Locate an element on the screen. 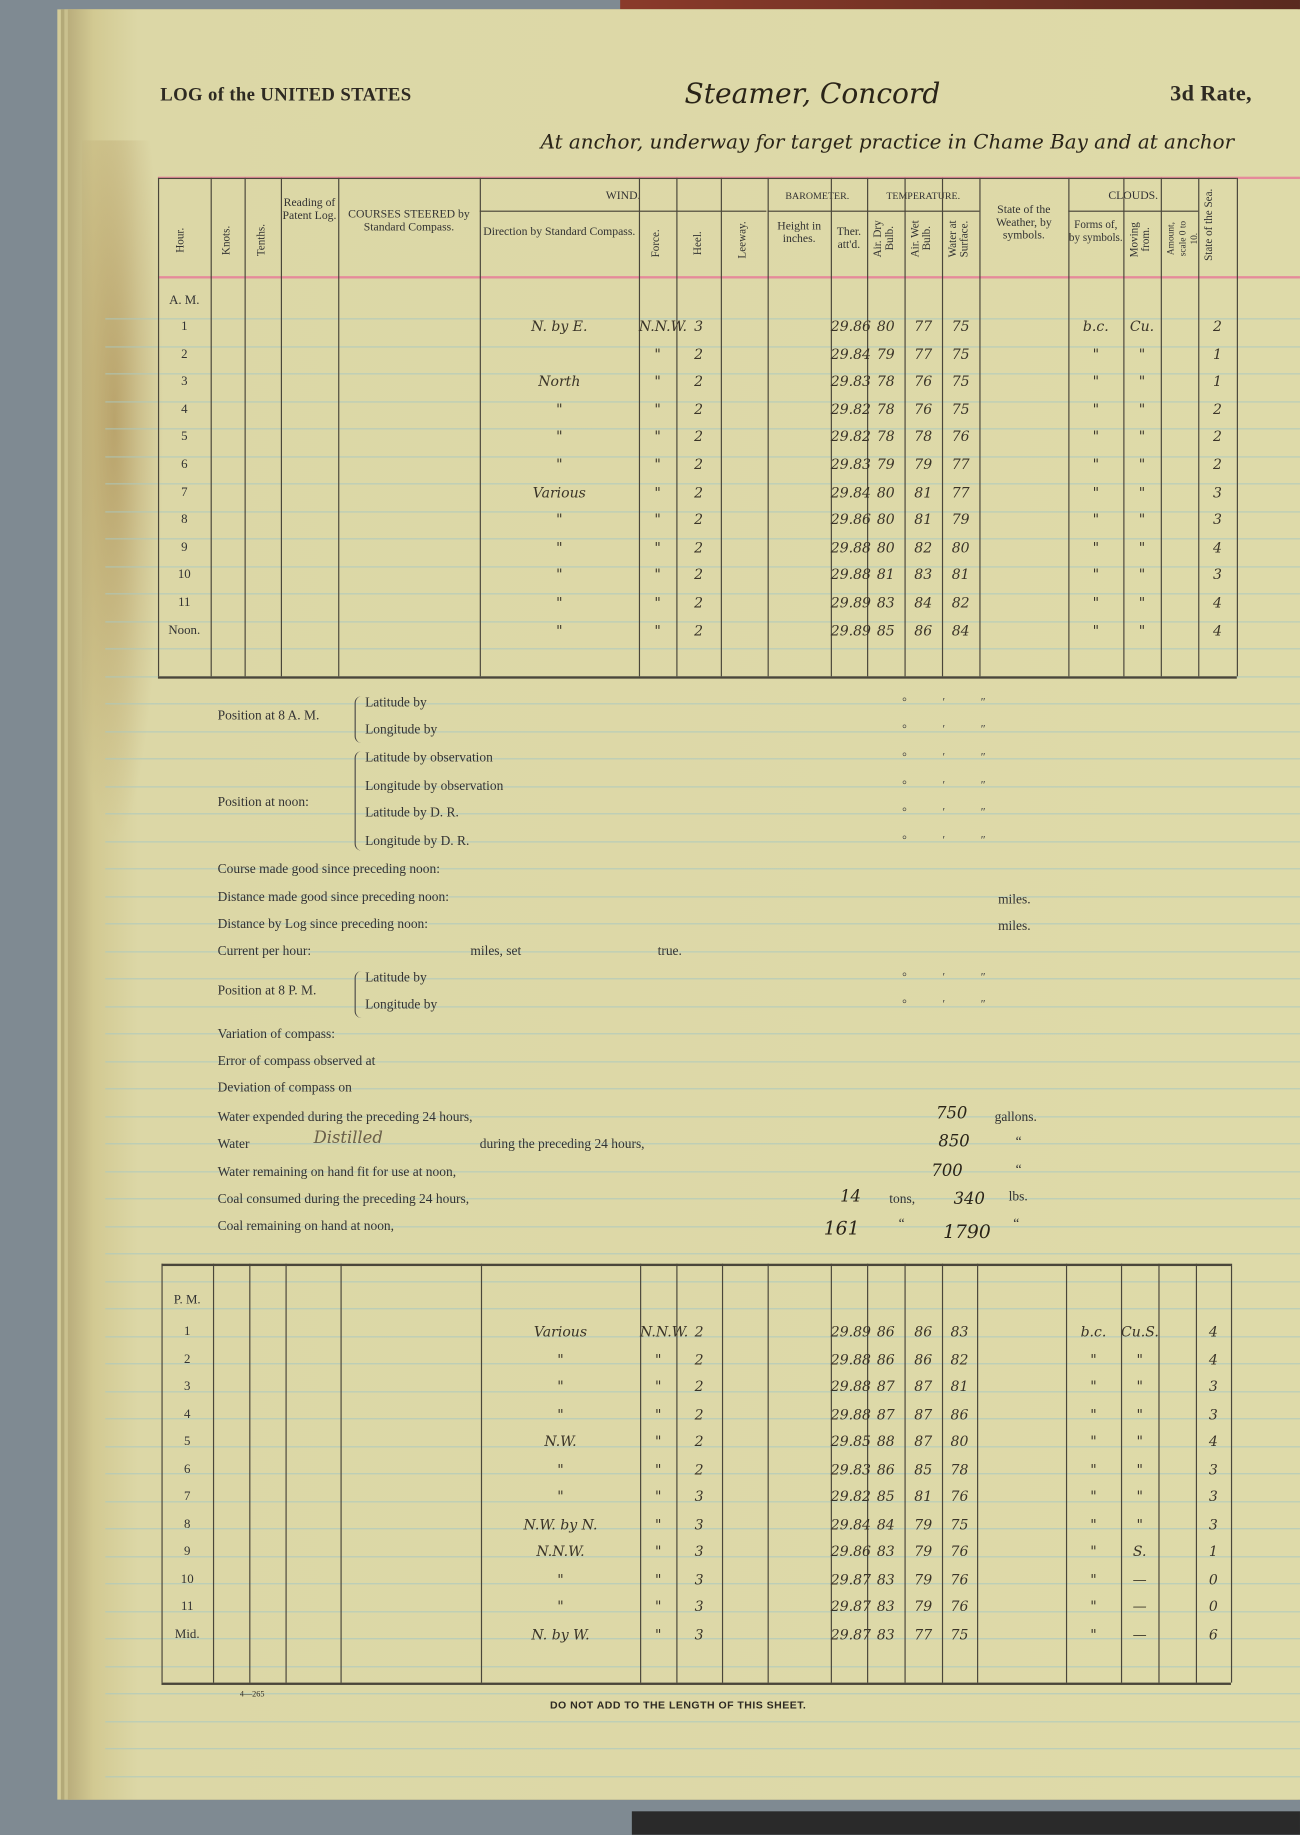 This screenshot has height=1835, width=1300. col-wind-direction: Direction by Standard Compass. is located at coordinates (559, 232).